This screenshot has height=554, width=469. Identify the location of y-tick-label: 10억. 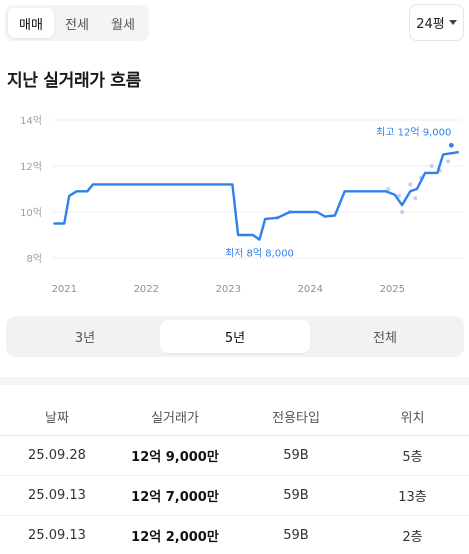
(31, 213).